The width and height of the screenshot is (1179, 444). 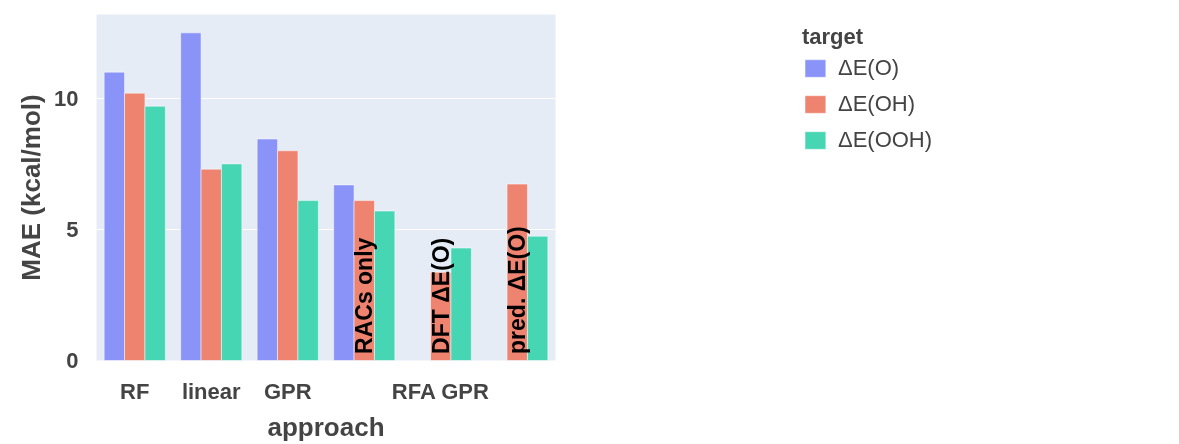 What do you see at coordinates (876, 104) in the screenshot?
I see `legend-label: ΔE(OH)` at bounding box center [876, 104].